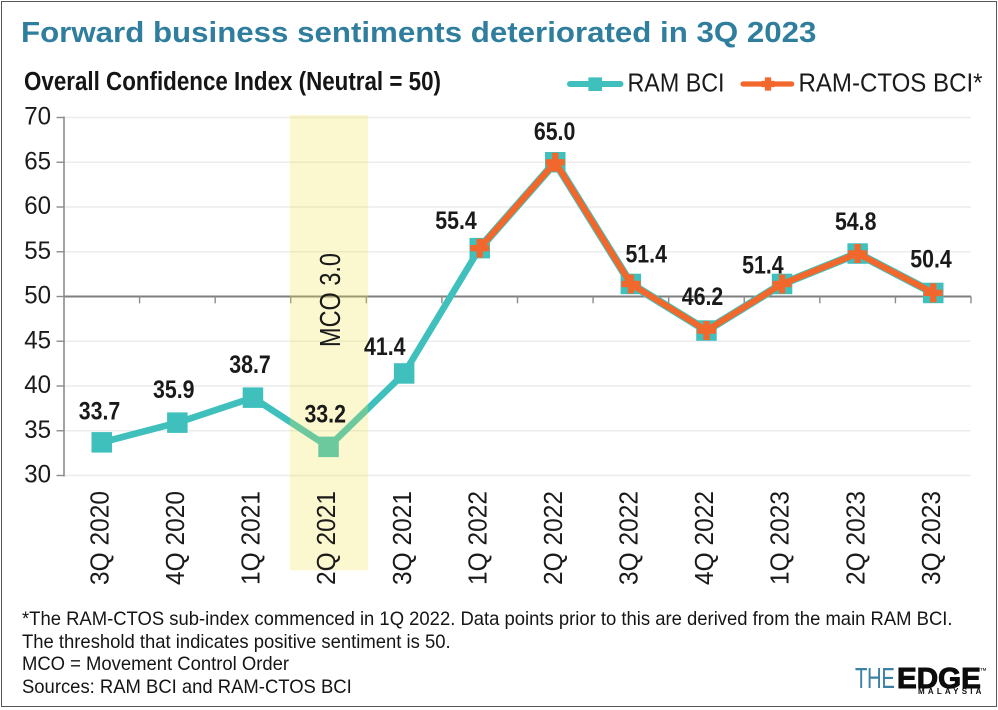 The height and width of the screenshot is (710, 998). Describe the element at coordinates (37, 161) in the screenshot. I see `svg-text: 65` at that location.